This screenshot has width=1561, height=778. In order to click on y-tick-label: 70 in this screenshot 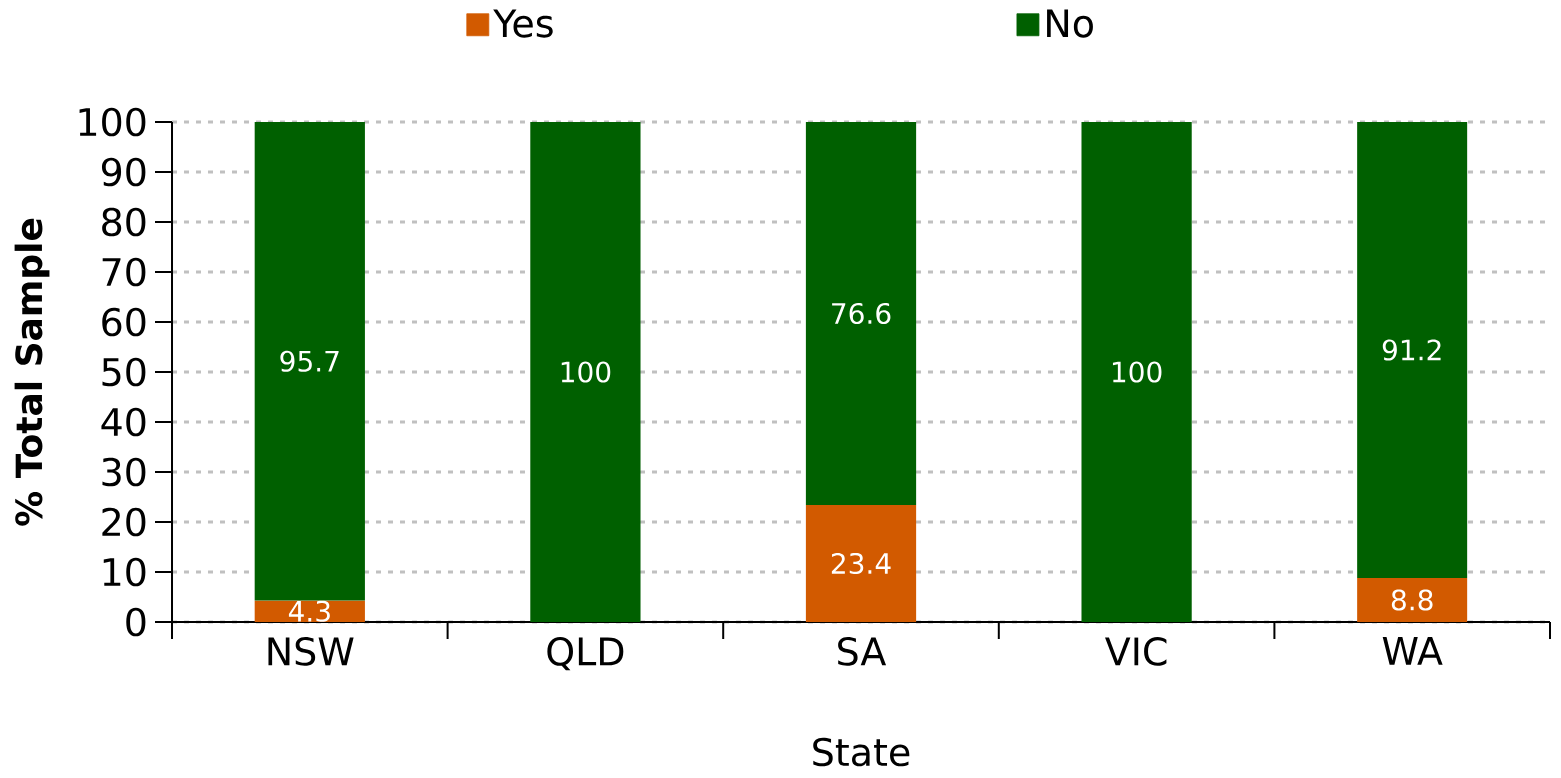, I will do `click(124, 272)`.